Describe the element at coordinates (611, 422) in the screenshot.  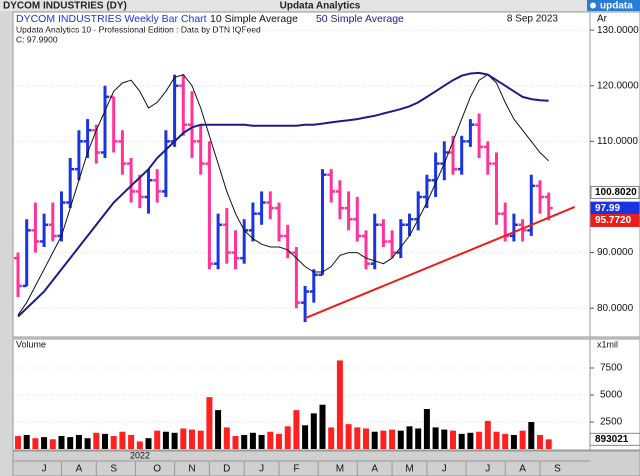
I see `y-tick-label: 2500` at that location.